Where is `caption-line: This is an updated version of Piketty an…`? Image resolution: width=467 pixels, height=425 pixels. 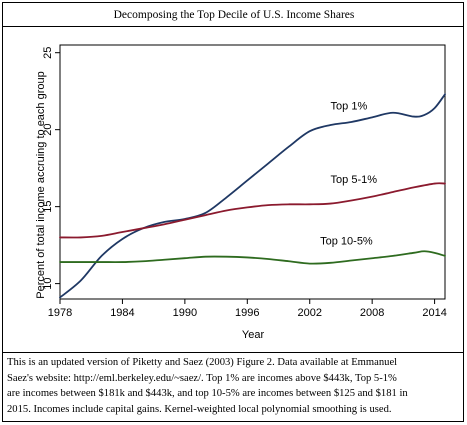 caption-line: This is an updated version of Piketty an… is located at coordinates (202, 362).